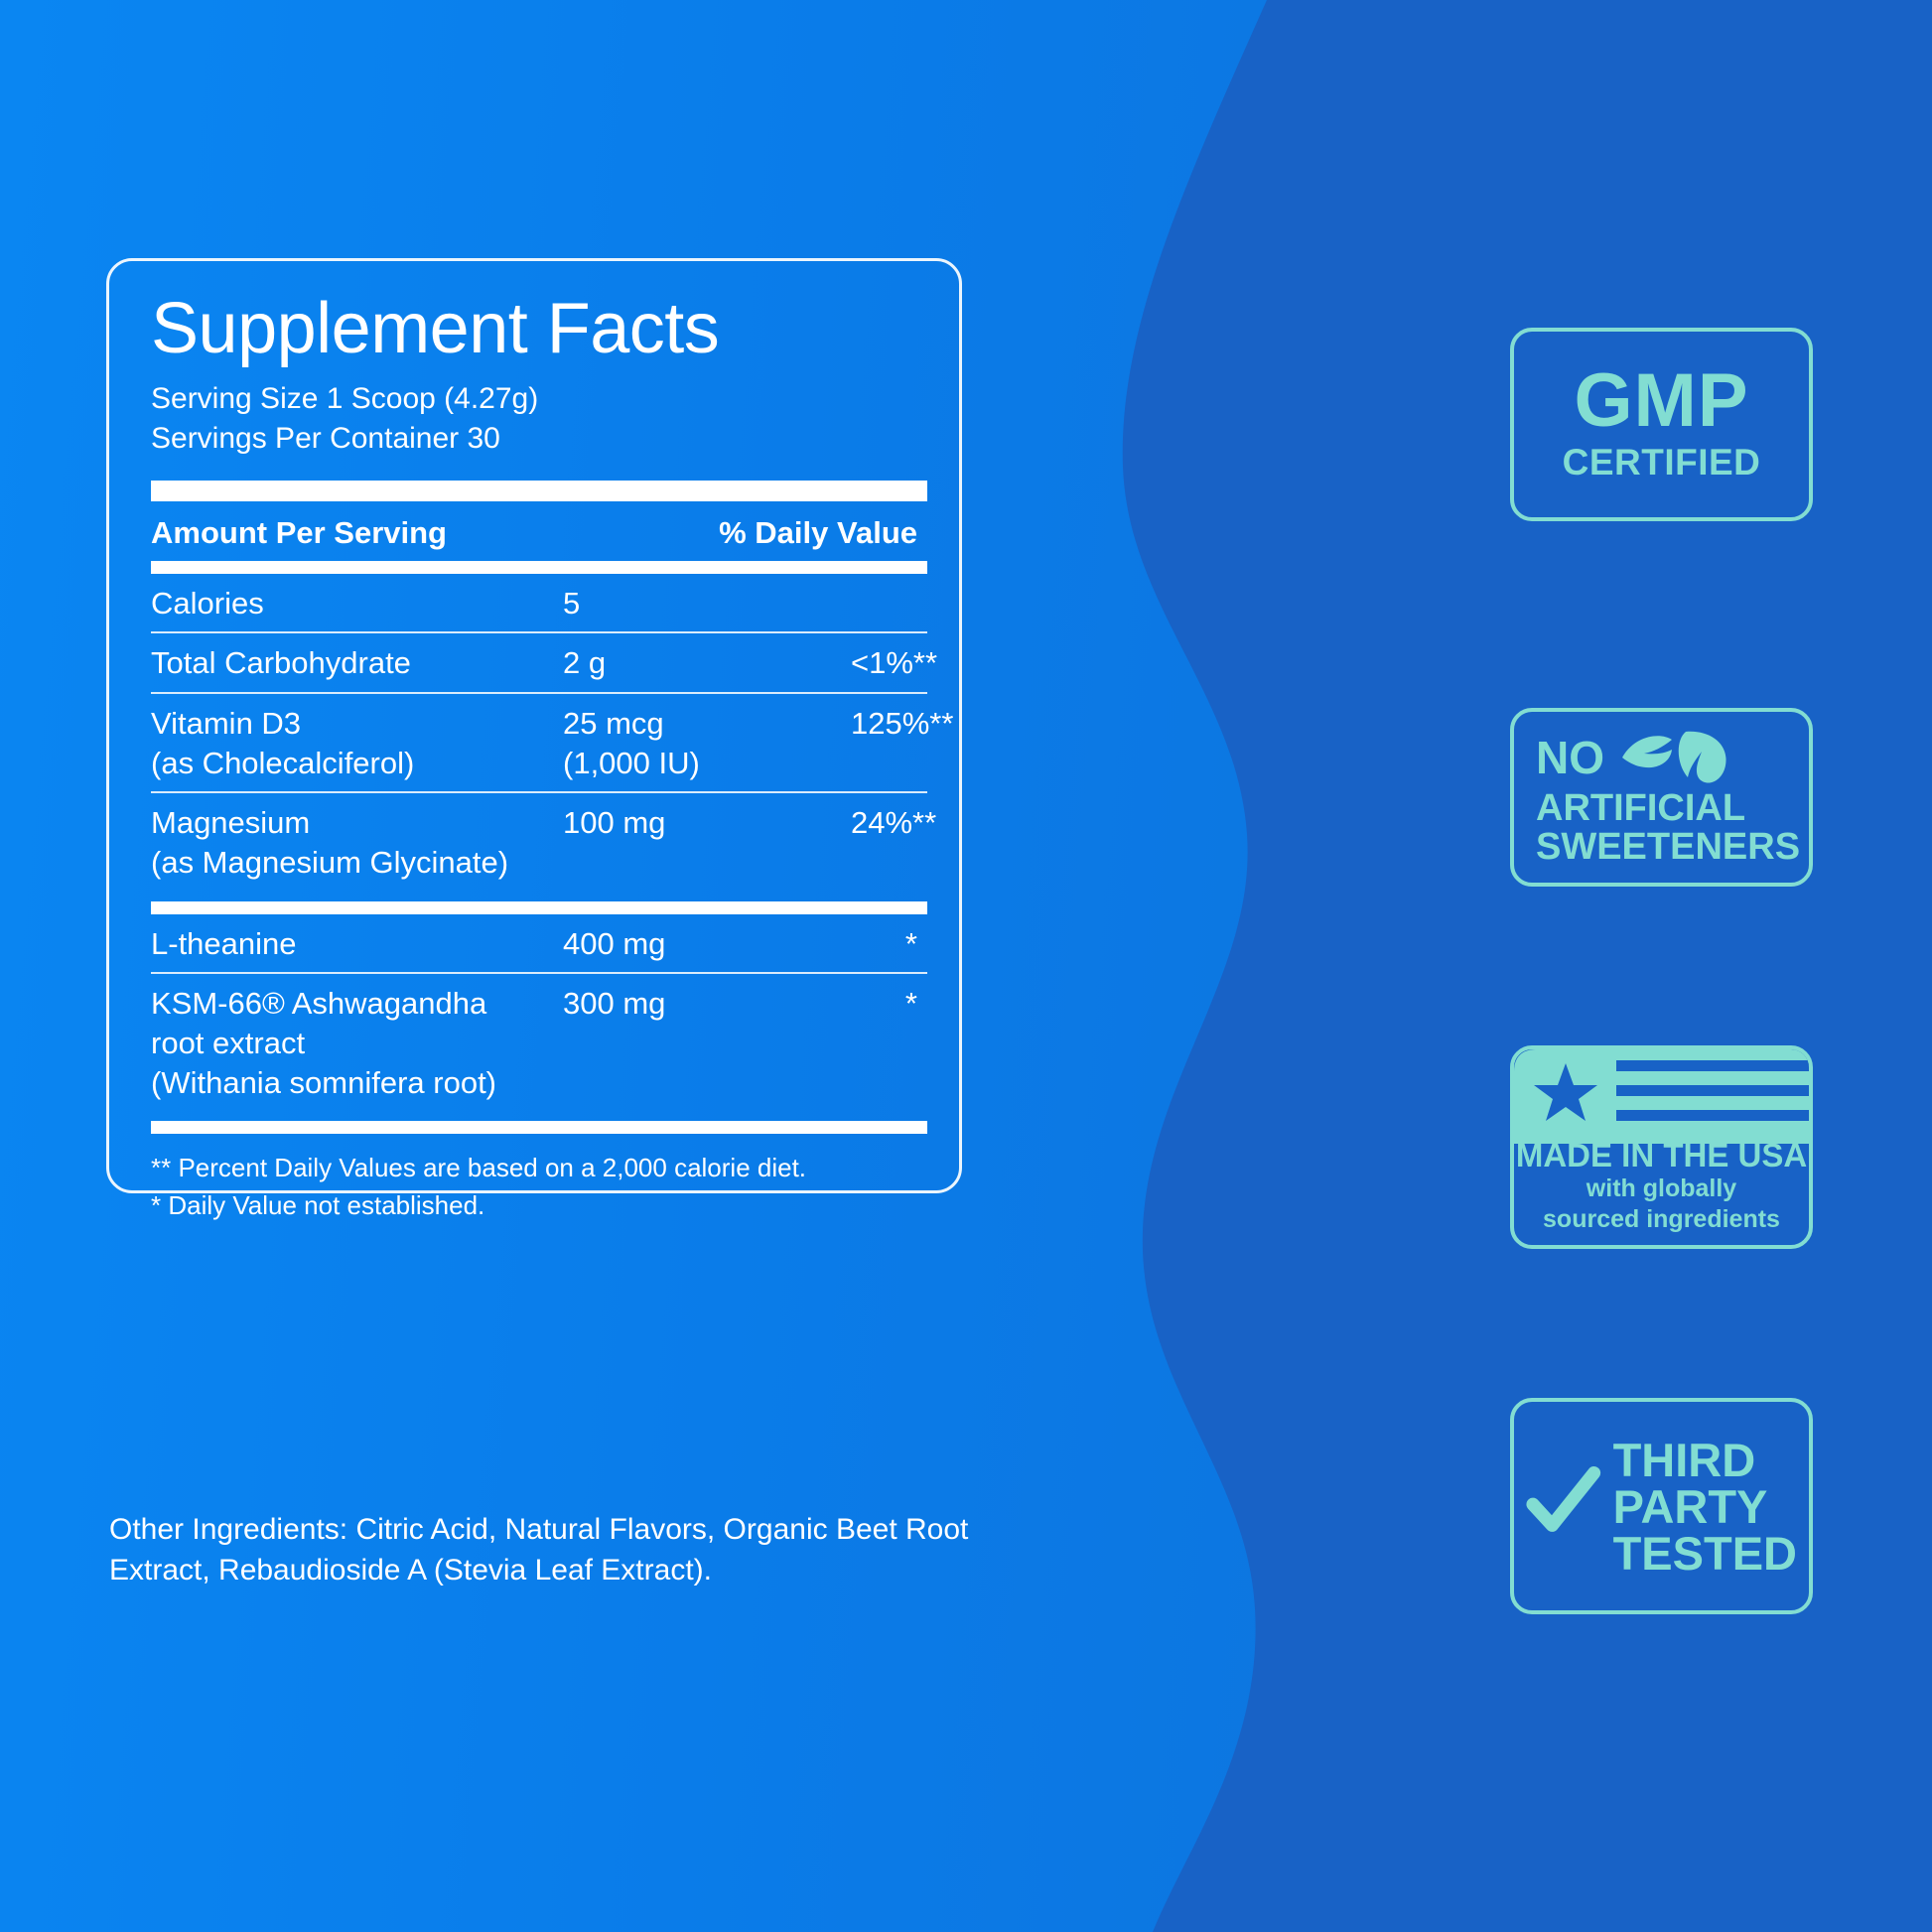 This screenshot has width=1932, height=1932. I want to click on badge-gmp-main-label: GMP, so click(1661, 401).